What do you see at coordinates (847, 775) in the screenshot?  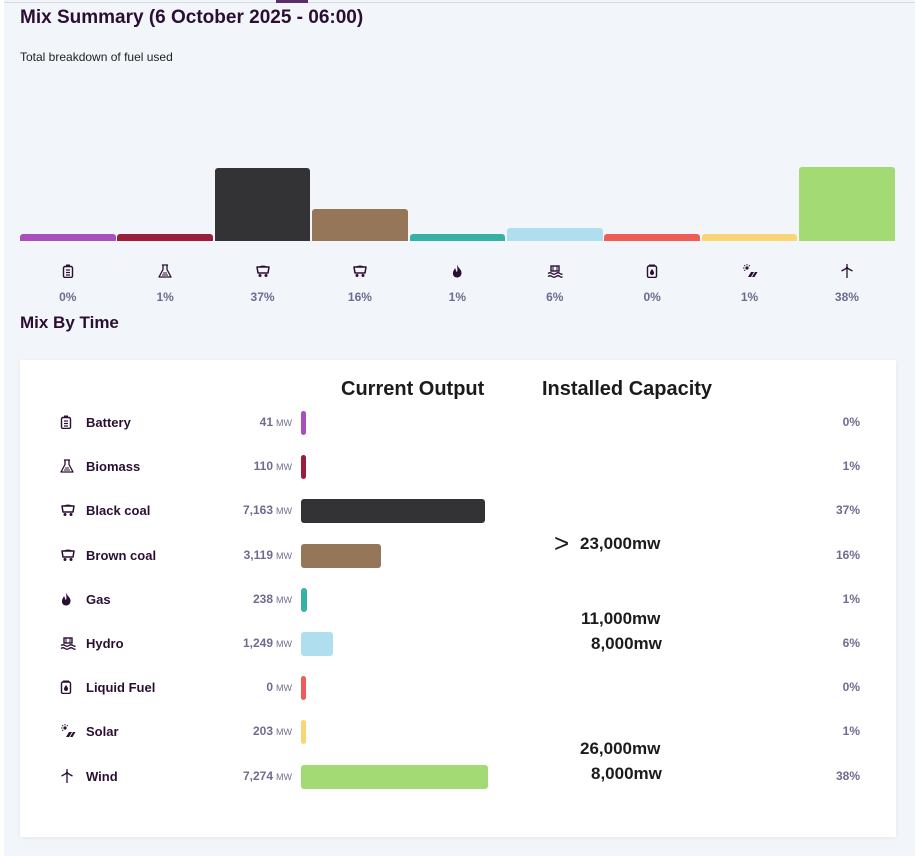 I see `fuel-percentage: 38%` at bounding box center [847, 775].